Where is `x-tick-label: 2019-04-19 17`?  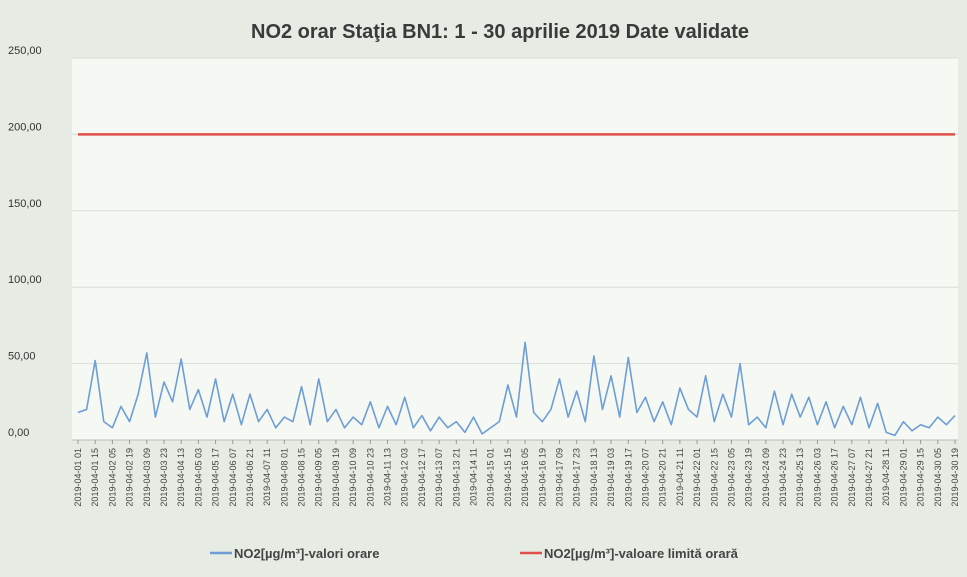 x-tick-label: 2019-04-19 17 is located at coordinates (628, 477).